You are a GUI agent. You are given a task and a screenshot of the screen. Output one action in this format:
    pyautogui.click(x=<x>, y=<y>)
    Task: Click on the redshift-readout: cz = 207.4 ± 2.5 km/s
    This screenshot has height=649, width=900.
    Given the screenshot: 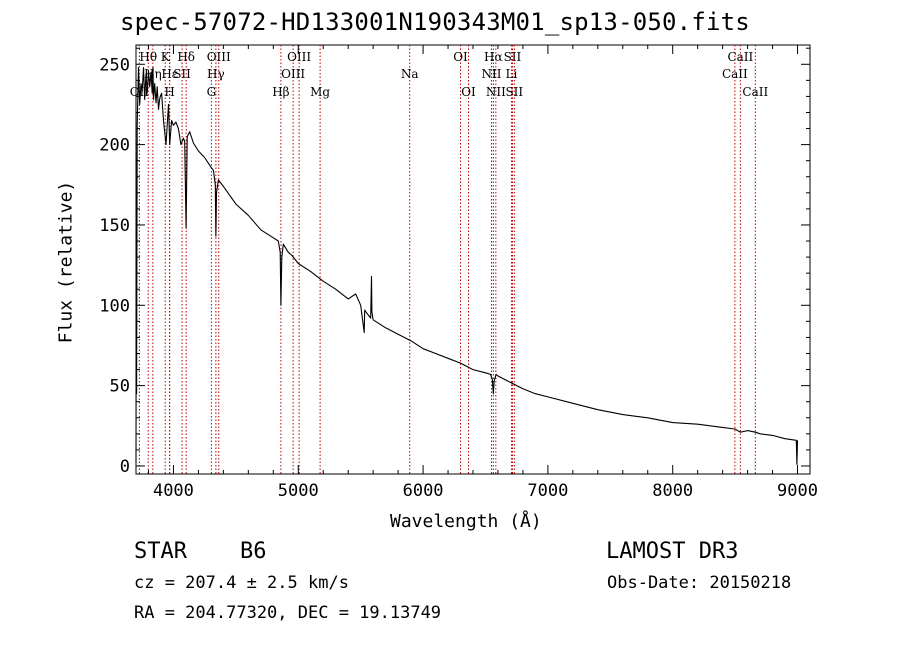 What is the action you would take?
    pyautogui.click(x=241, y=583)
    